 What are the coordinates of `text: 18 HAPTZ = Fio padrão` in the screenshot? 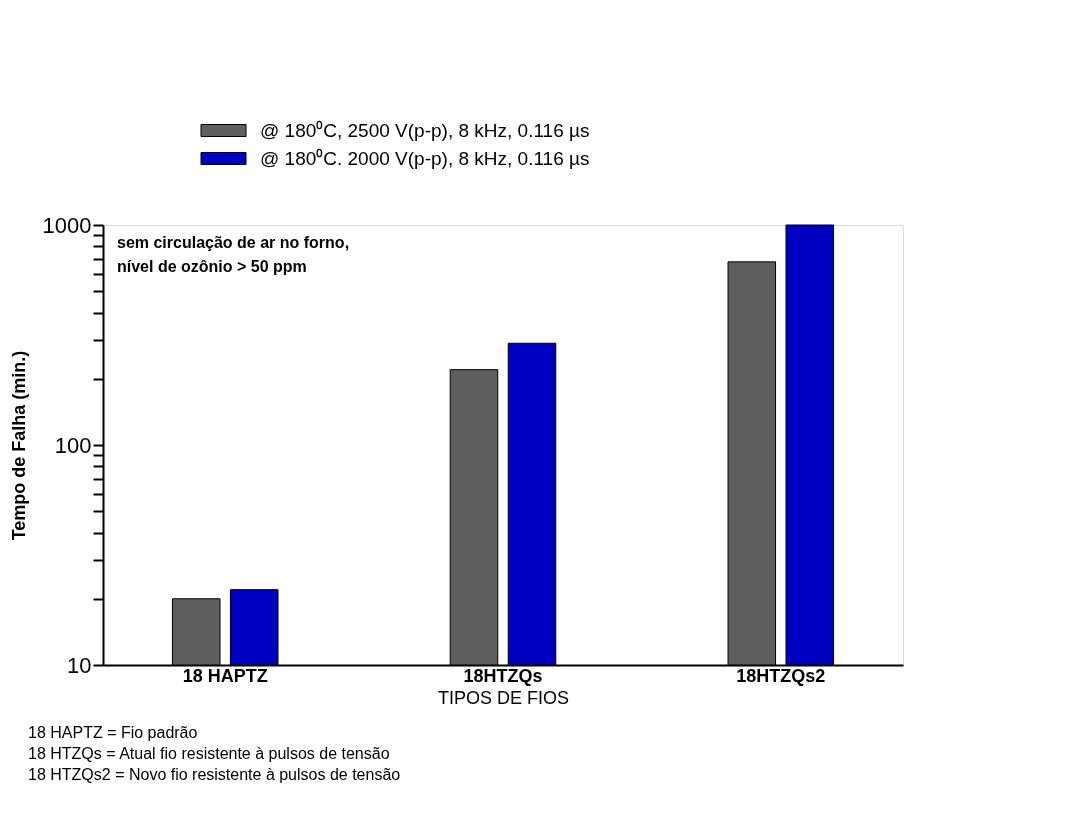 It's located at (113, 732).